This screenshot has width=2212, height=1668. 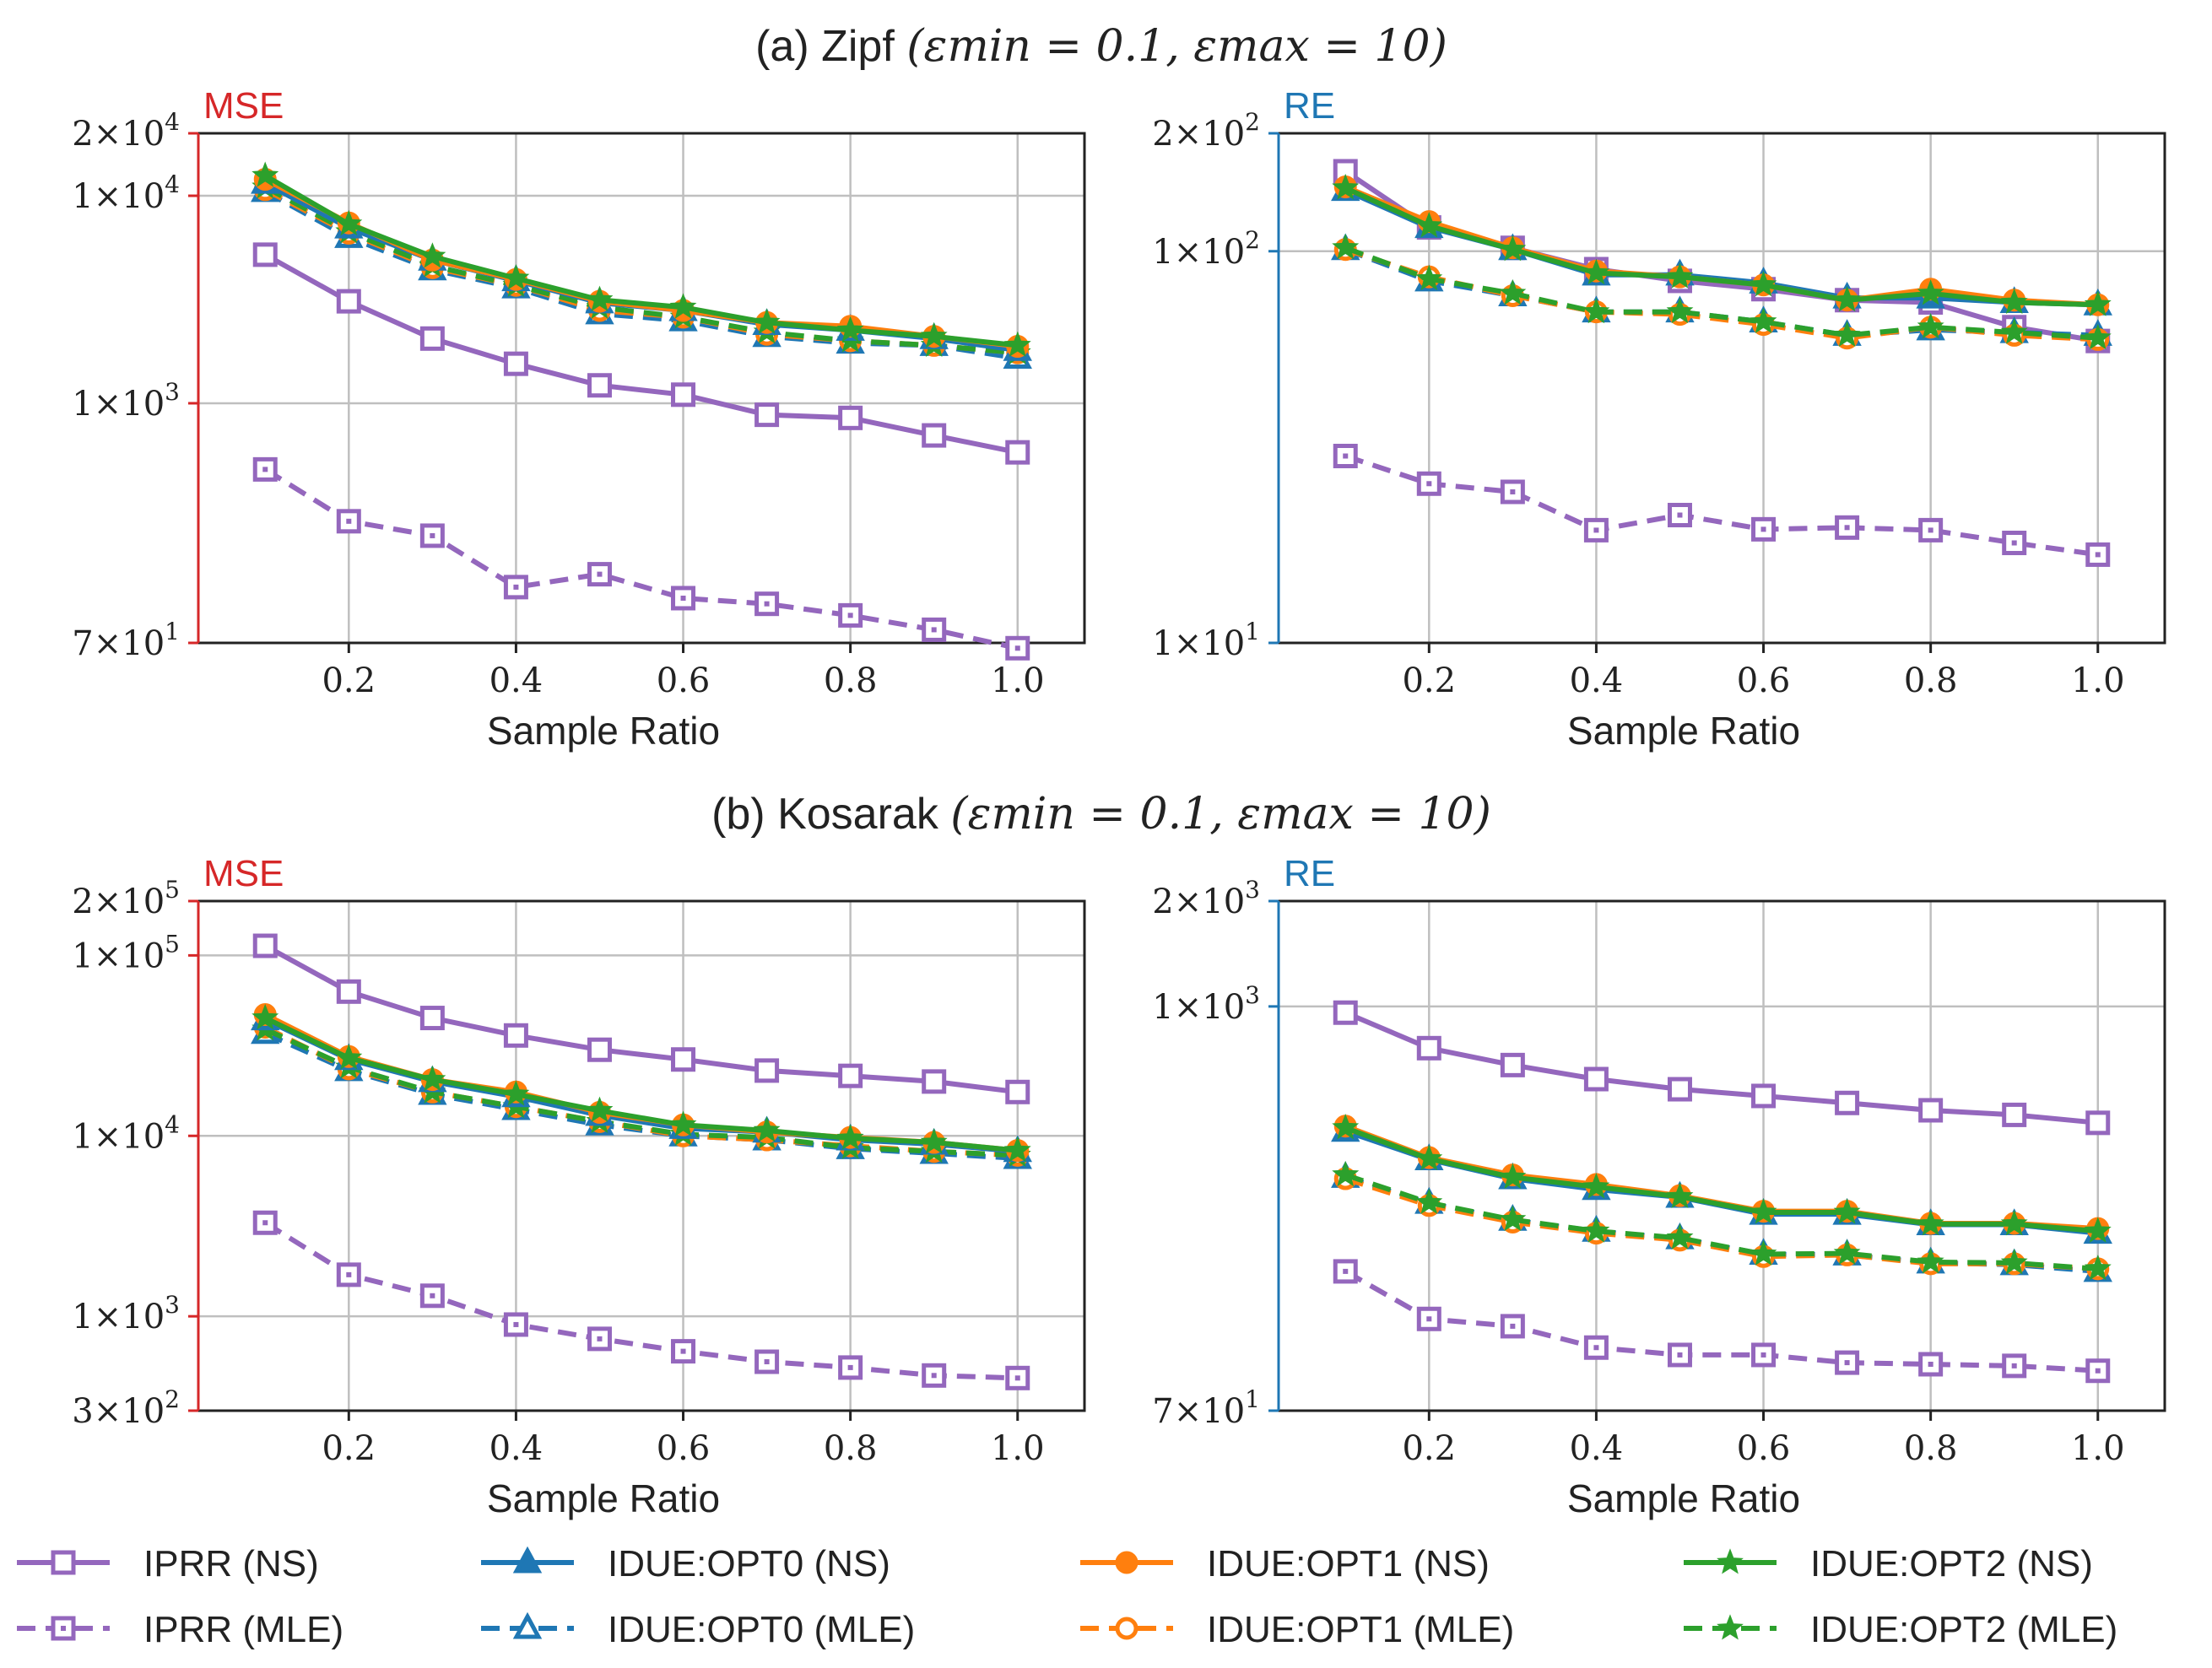 What do you see at coordinates (1101, 814) in the screenshot?
I see `section-title-kosarak: (b) Kosarak (εmin = 0.1, εmax = 10)` at bounding box center [1101, 814].